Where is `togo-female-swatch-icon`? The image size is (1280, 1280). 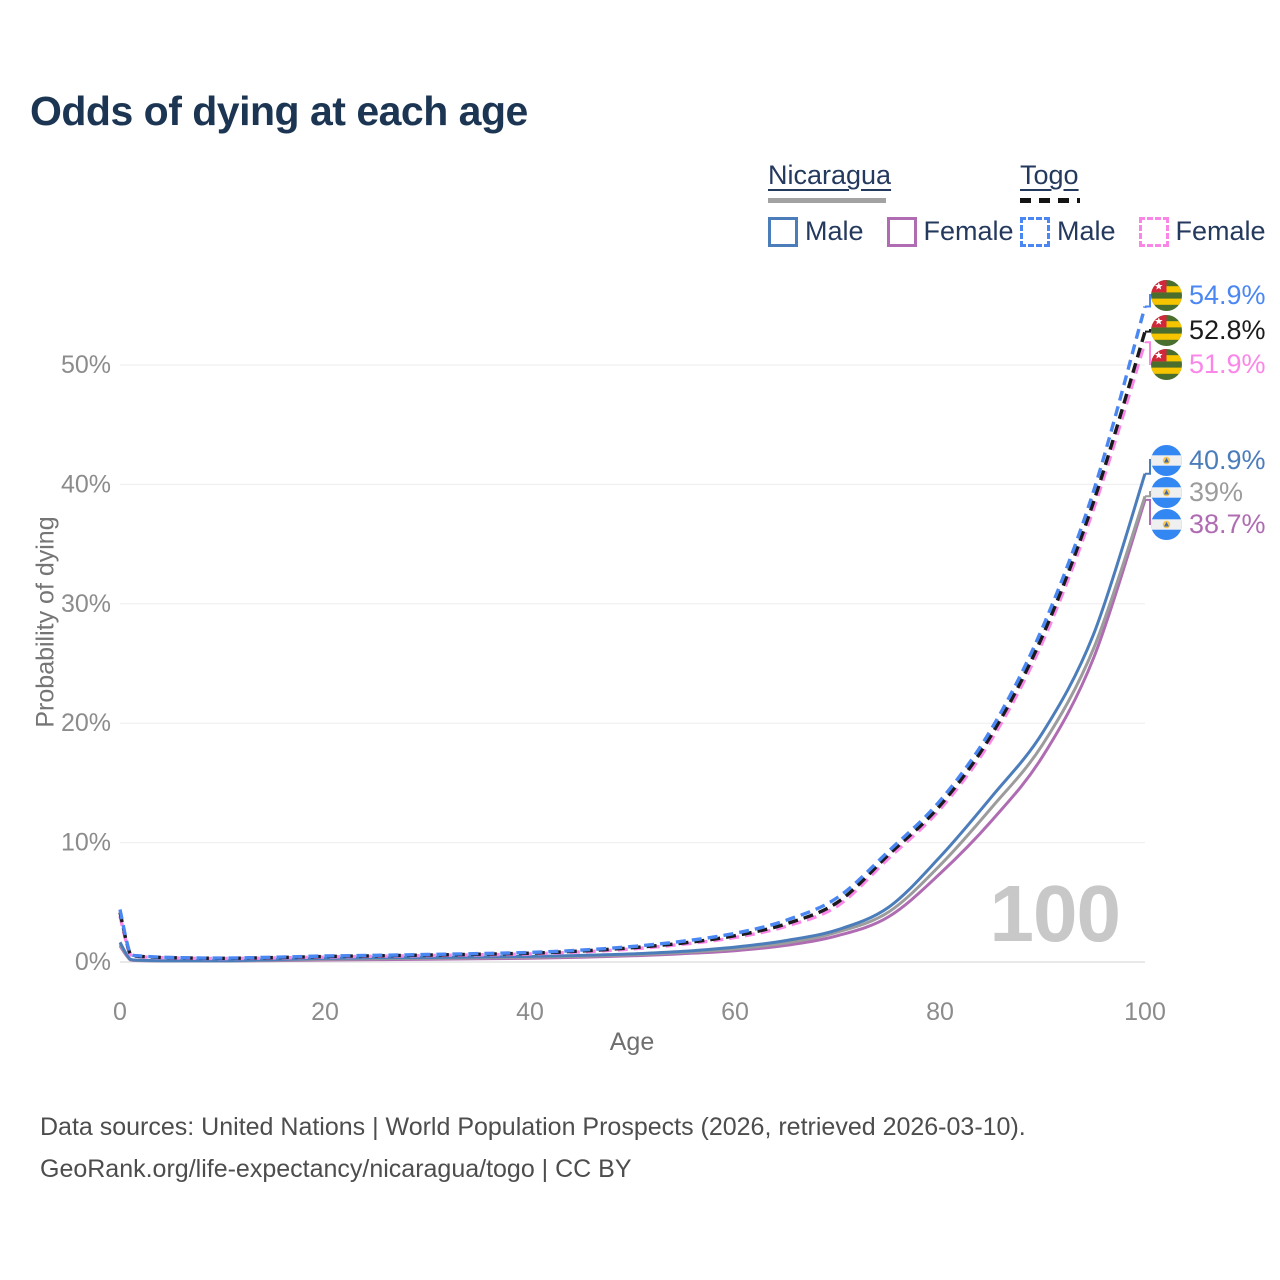
togo-female-swatch-icon is located at coordinates (1153, 231).